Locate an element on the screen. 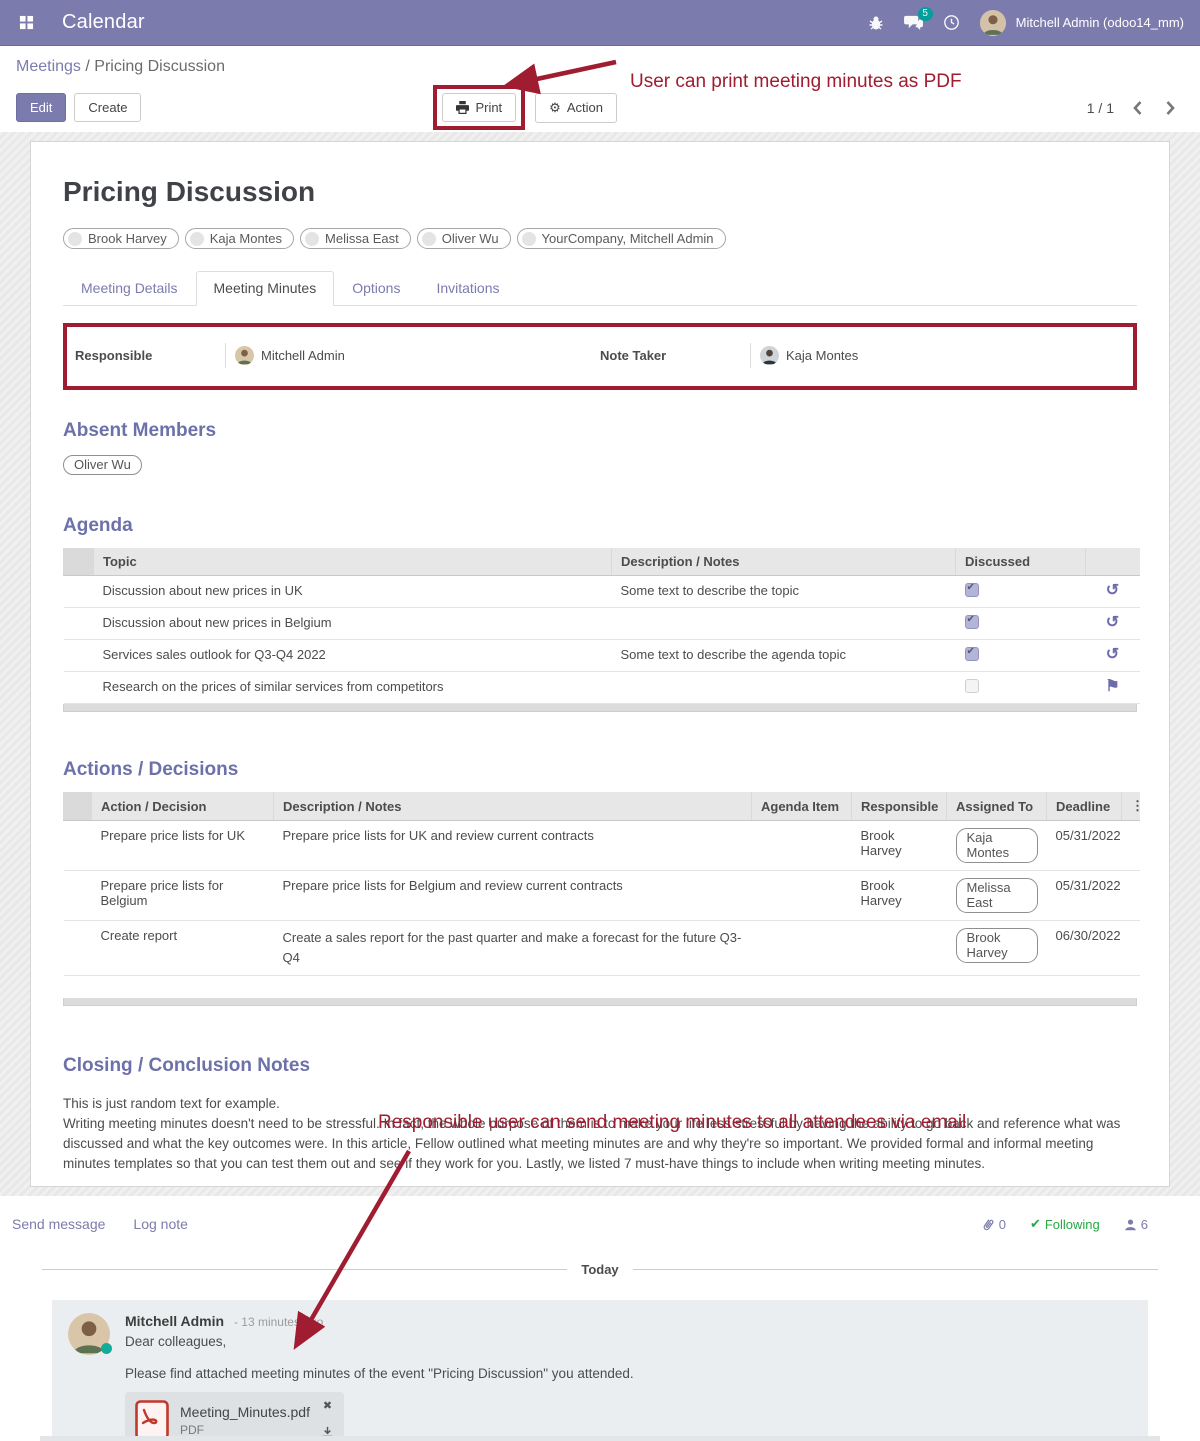 This screenshot has height=1441, width=1200. user-menu is located at coordinates (992, 22).